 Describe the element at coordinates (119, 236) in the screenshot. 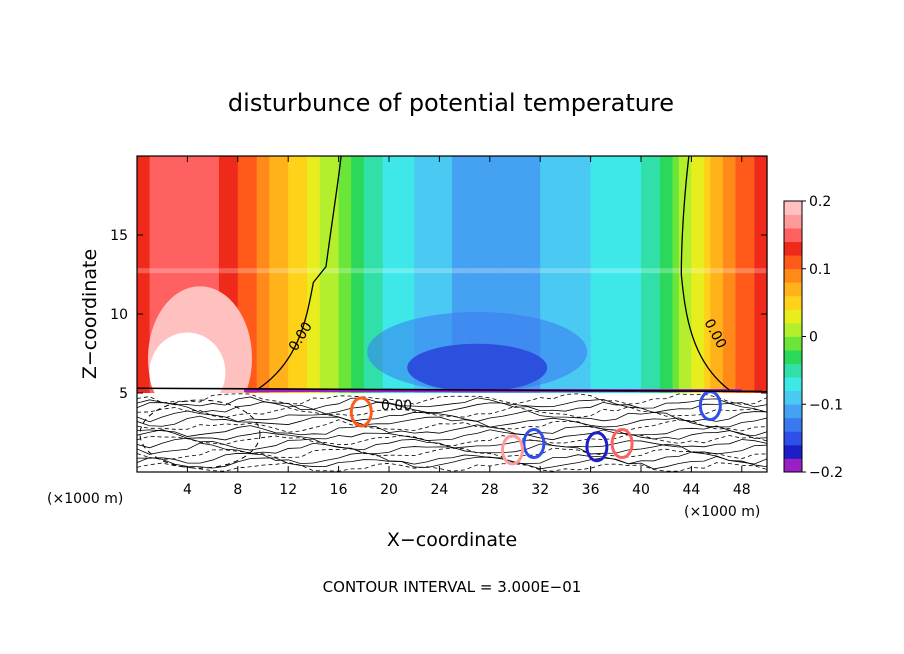

I see `y-tick-label: 15` at that location.